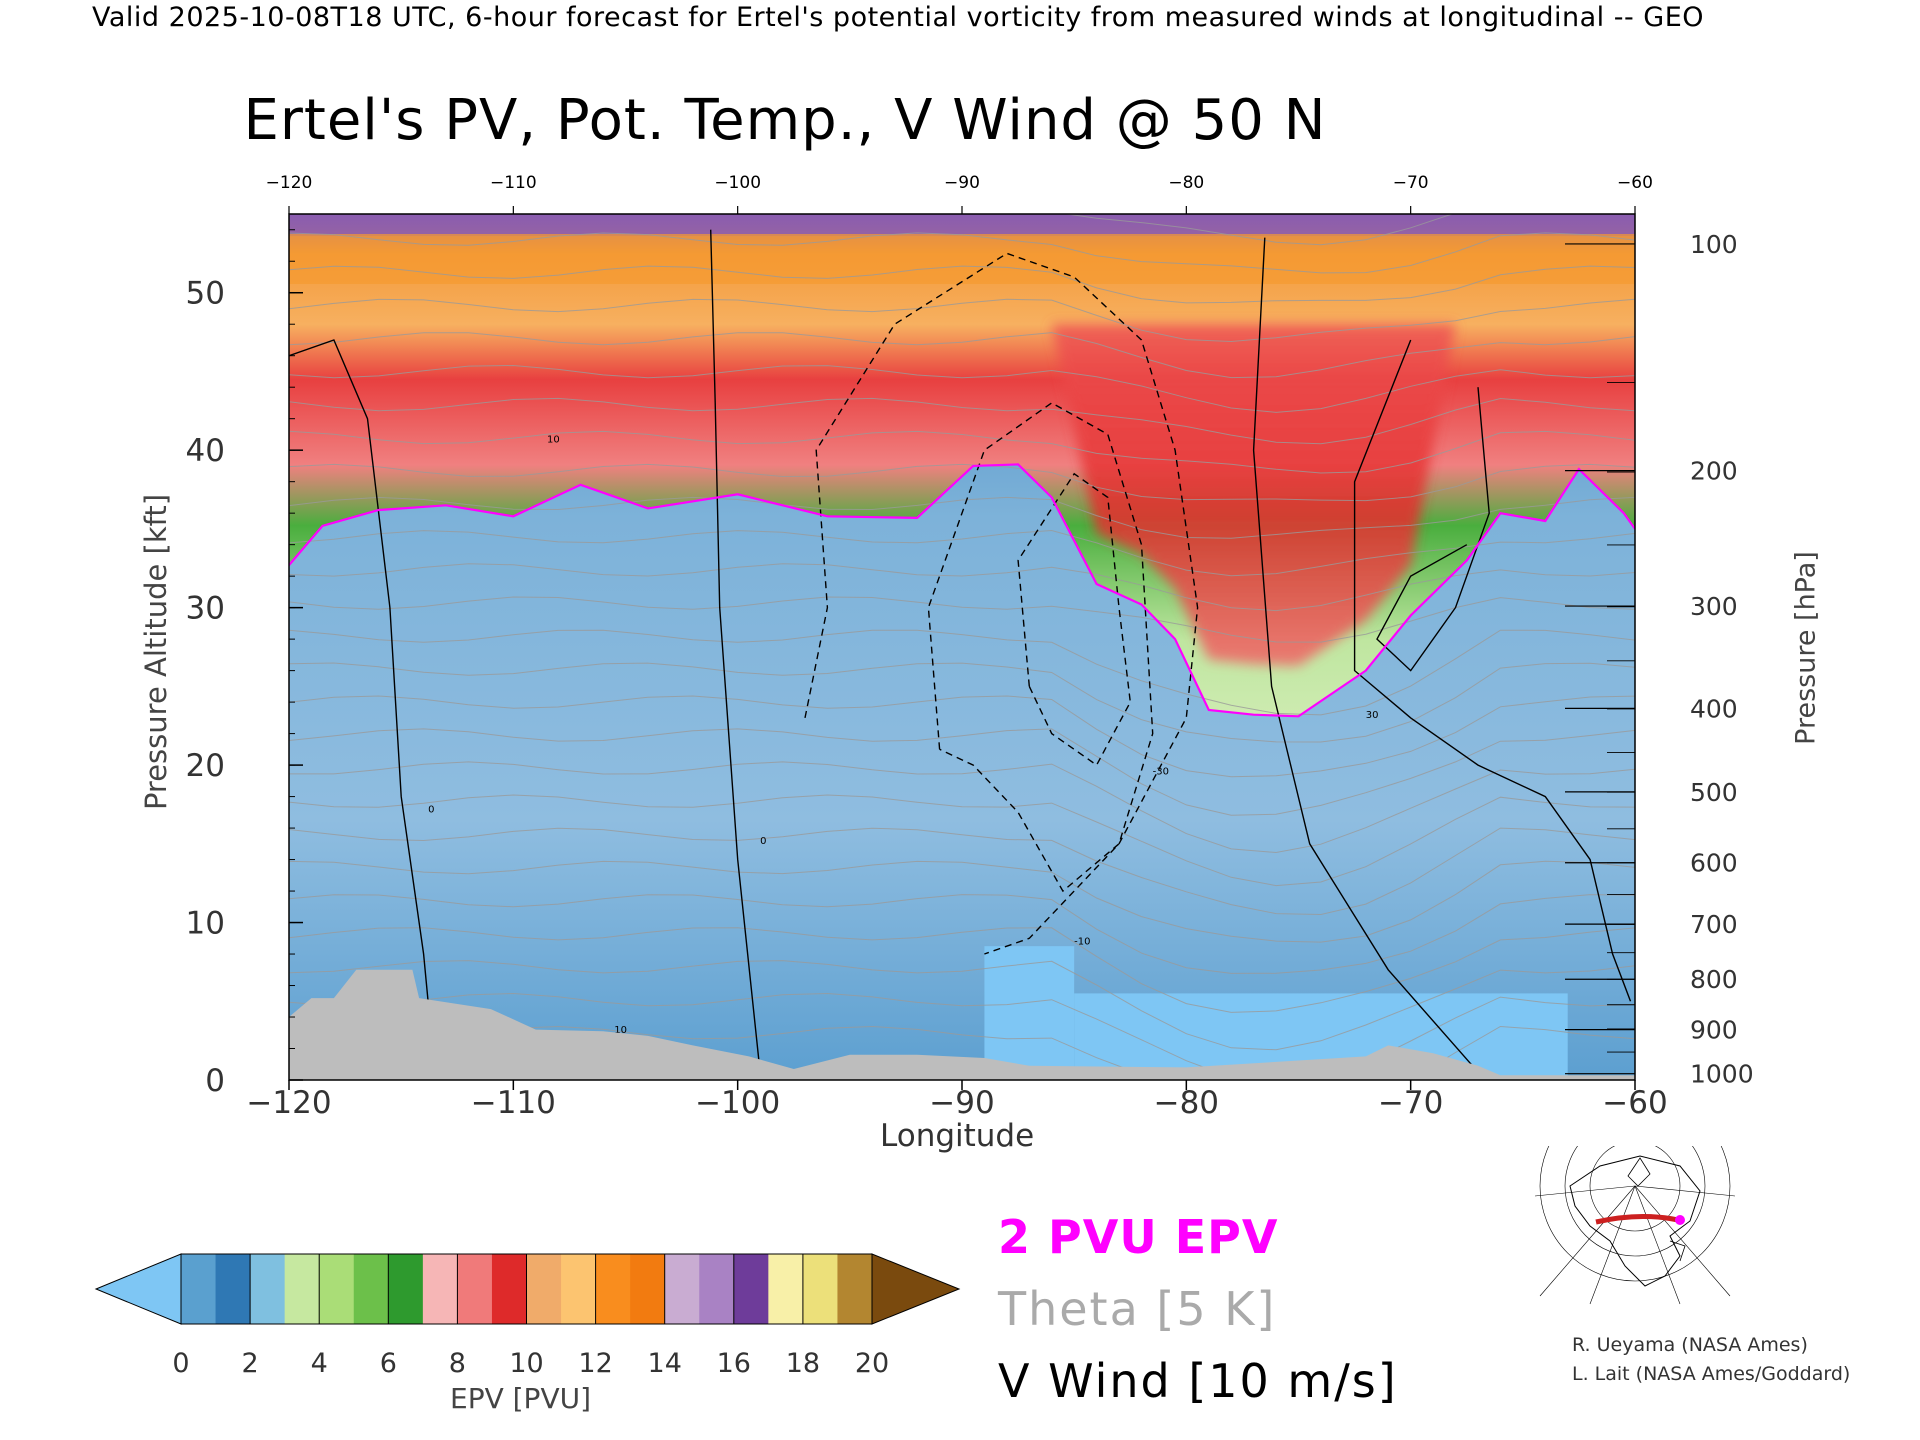 The width and height of the screenshot is (1920, 1440). I want to click on credit-ueyama: R. Ueyama (NASA Ames), so click(1690, 1345).